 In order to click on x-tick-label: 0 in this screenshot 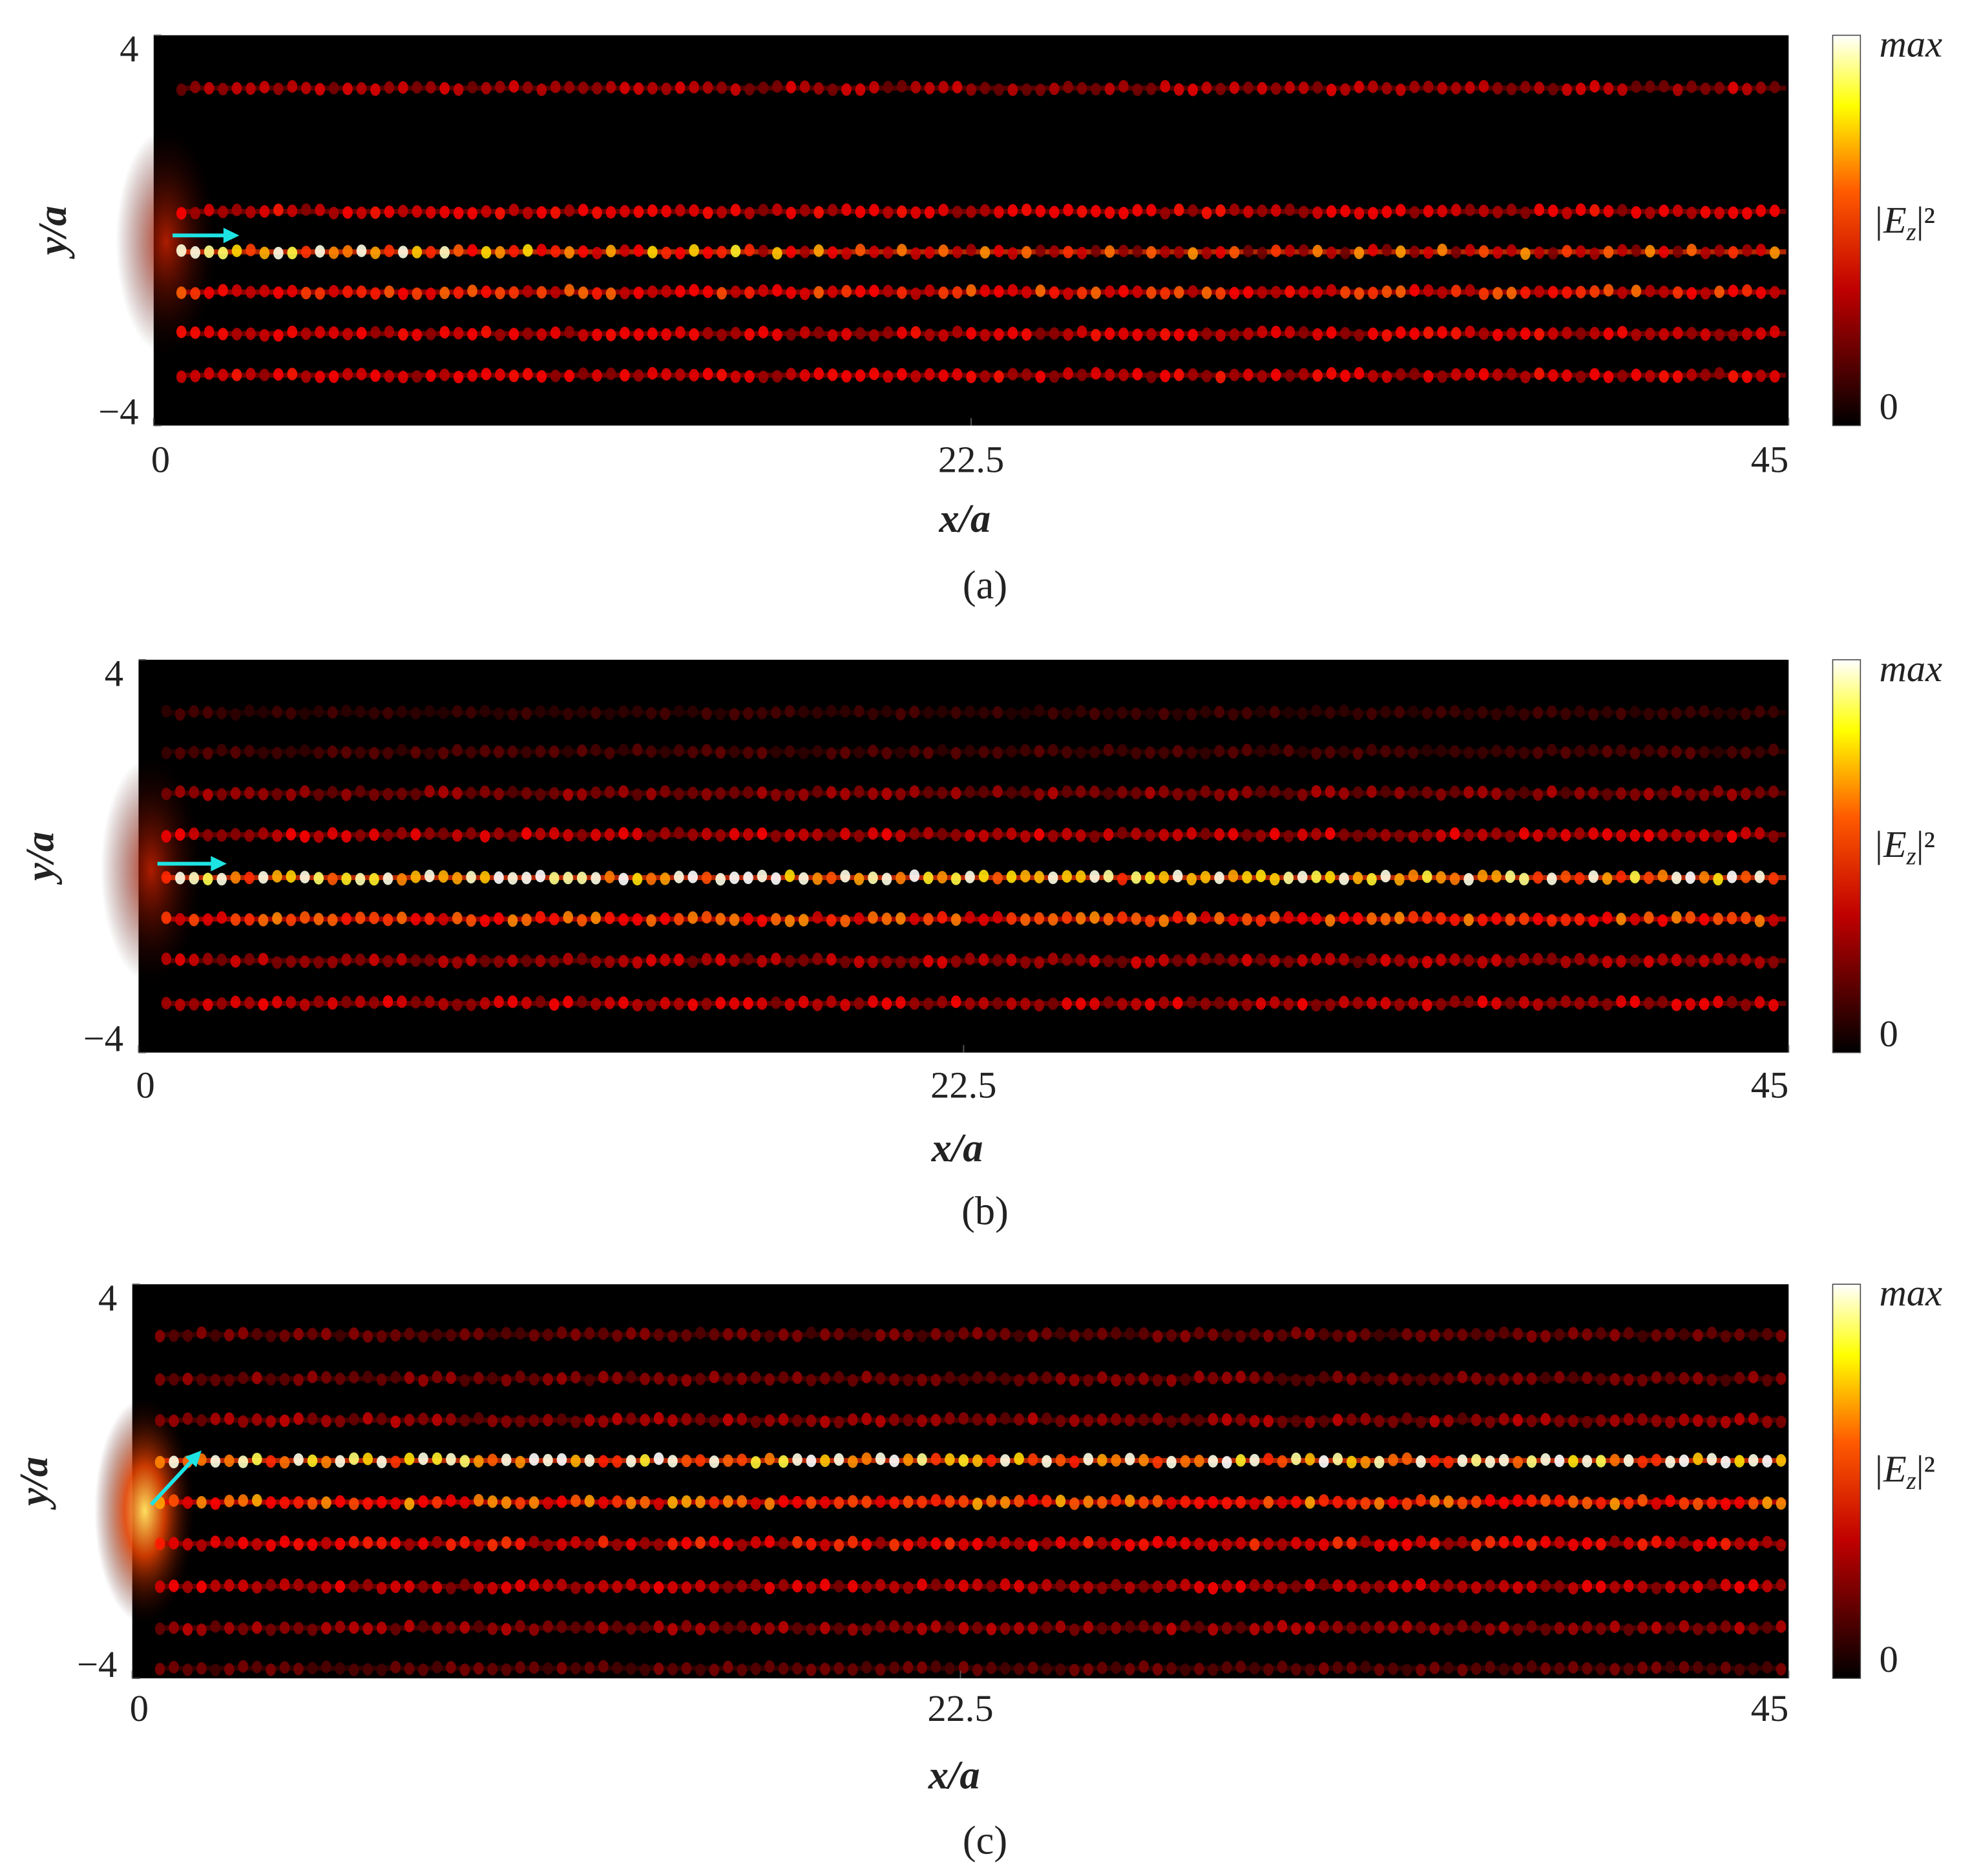, I will do `click(139, 1708)`.